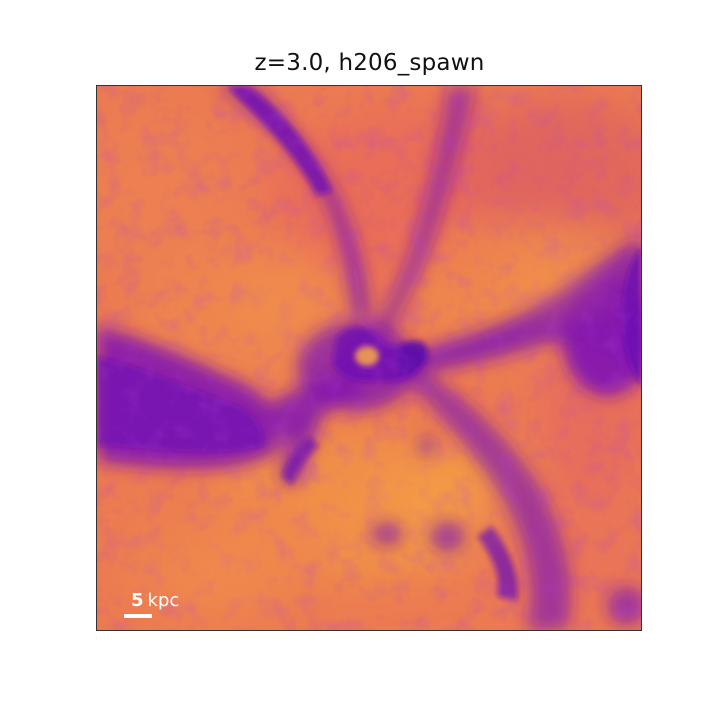  Describe the element at coordinates (137, 600) in the screenshot. I see `scale-bar-value: 5` at that location.